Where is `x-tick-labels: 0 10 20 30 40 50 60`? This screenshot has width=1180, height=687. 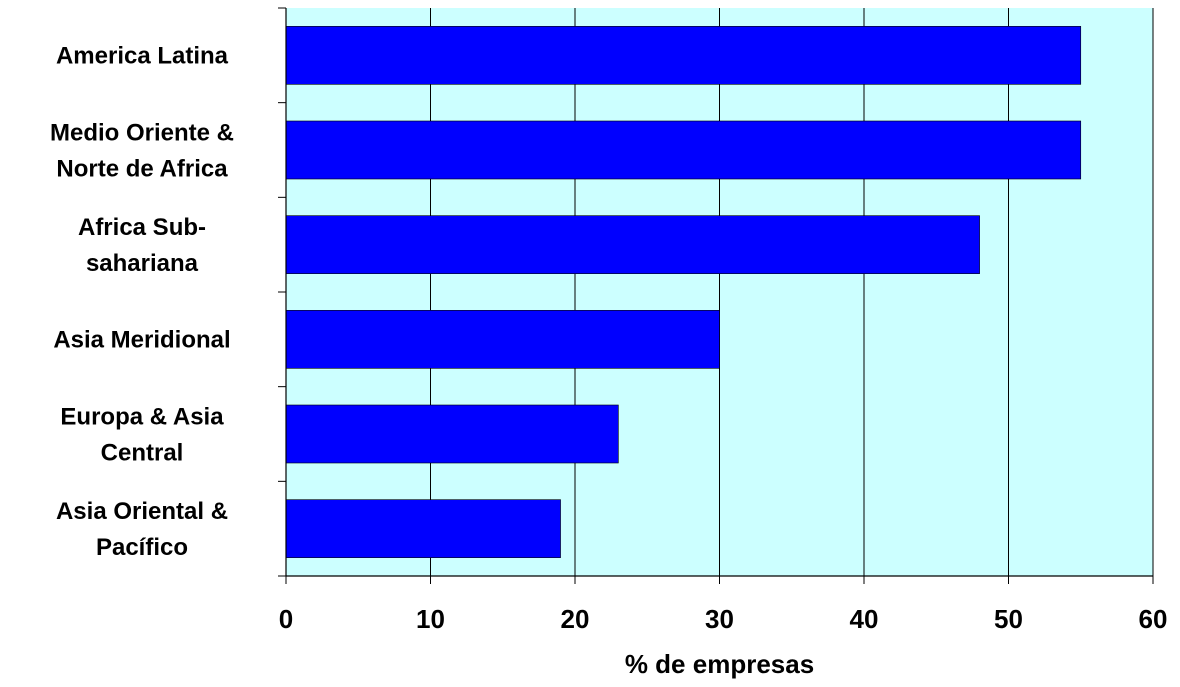
x-tick-labels: 0 10 20 30 40 50 60 is located at coordinates (723, 619).